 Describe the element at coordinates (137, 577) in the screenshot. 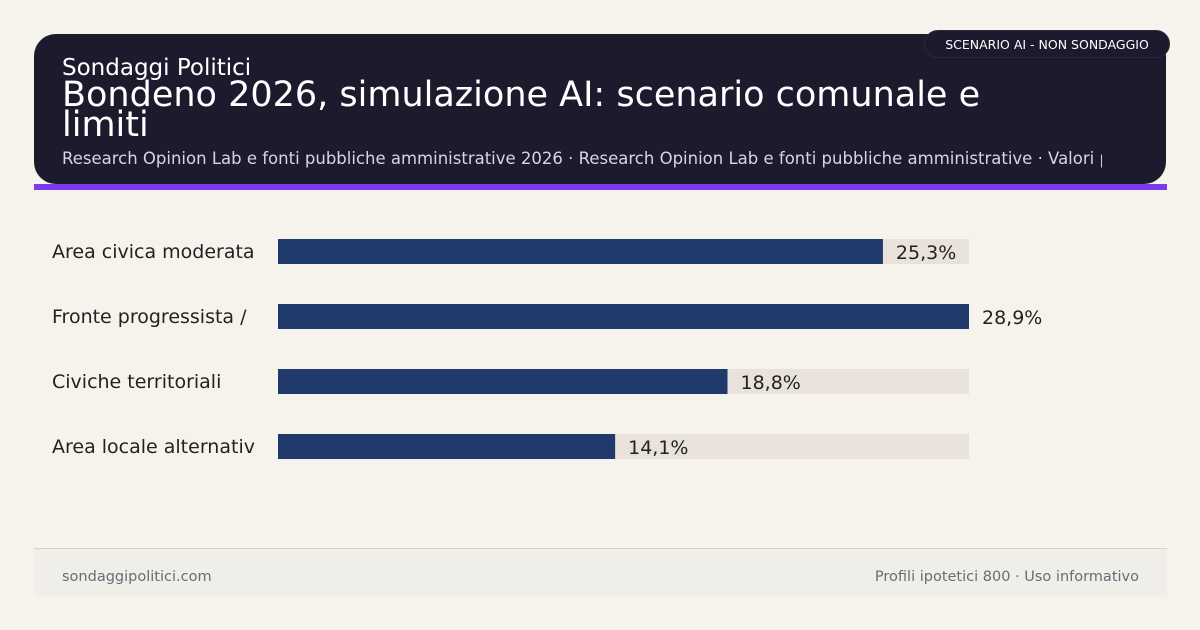

I see `footer-site: sondaggipolitici.com` at that location.